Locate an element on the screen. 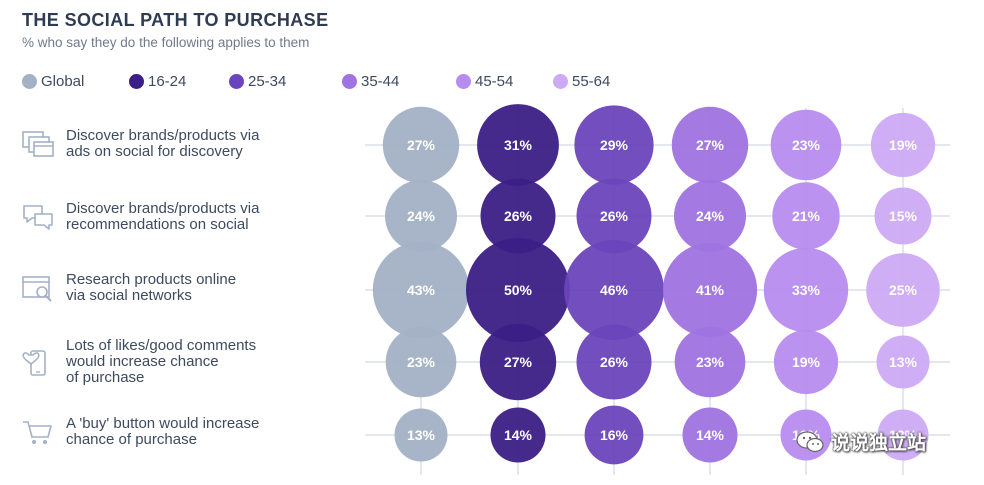 Image resolution: width=984 pixels, height=485 pixels. chart-title: THE SOCIAL PATH TO PURCHASE is located at coordinates (175, 20).